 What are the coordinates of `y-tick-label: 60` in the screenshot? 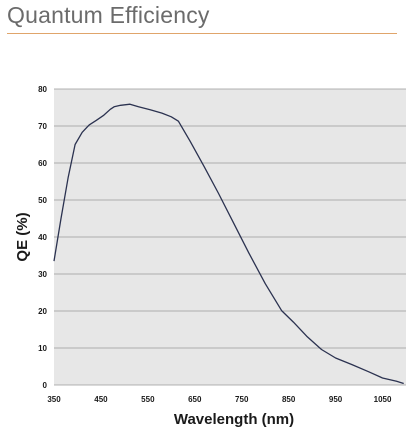 It's located at (42, 163).